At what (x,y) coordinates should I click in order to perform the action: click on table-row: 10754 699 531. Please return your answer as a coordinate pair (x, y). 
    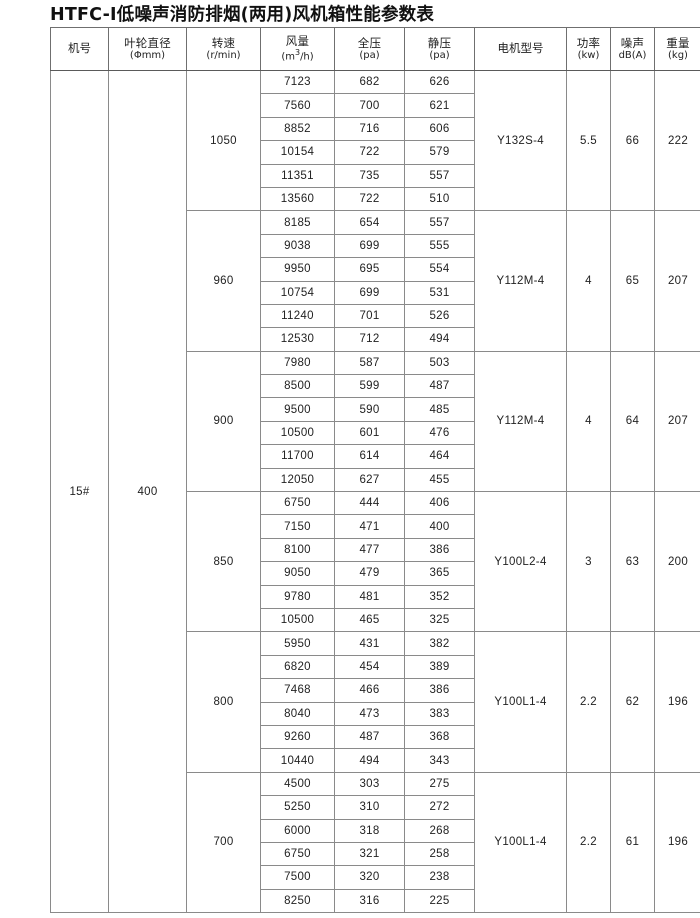
    Looking at the image, I should click on (375, 292).